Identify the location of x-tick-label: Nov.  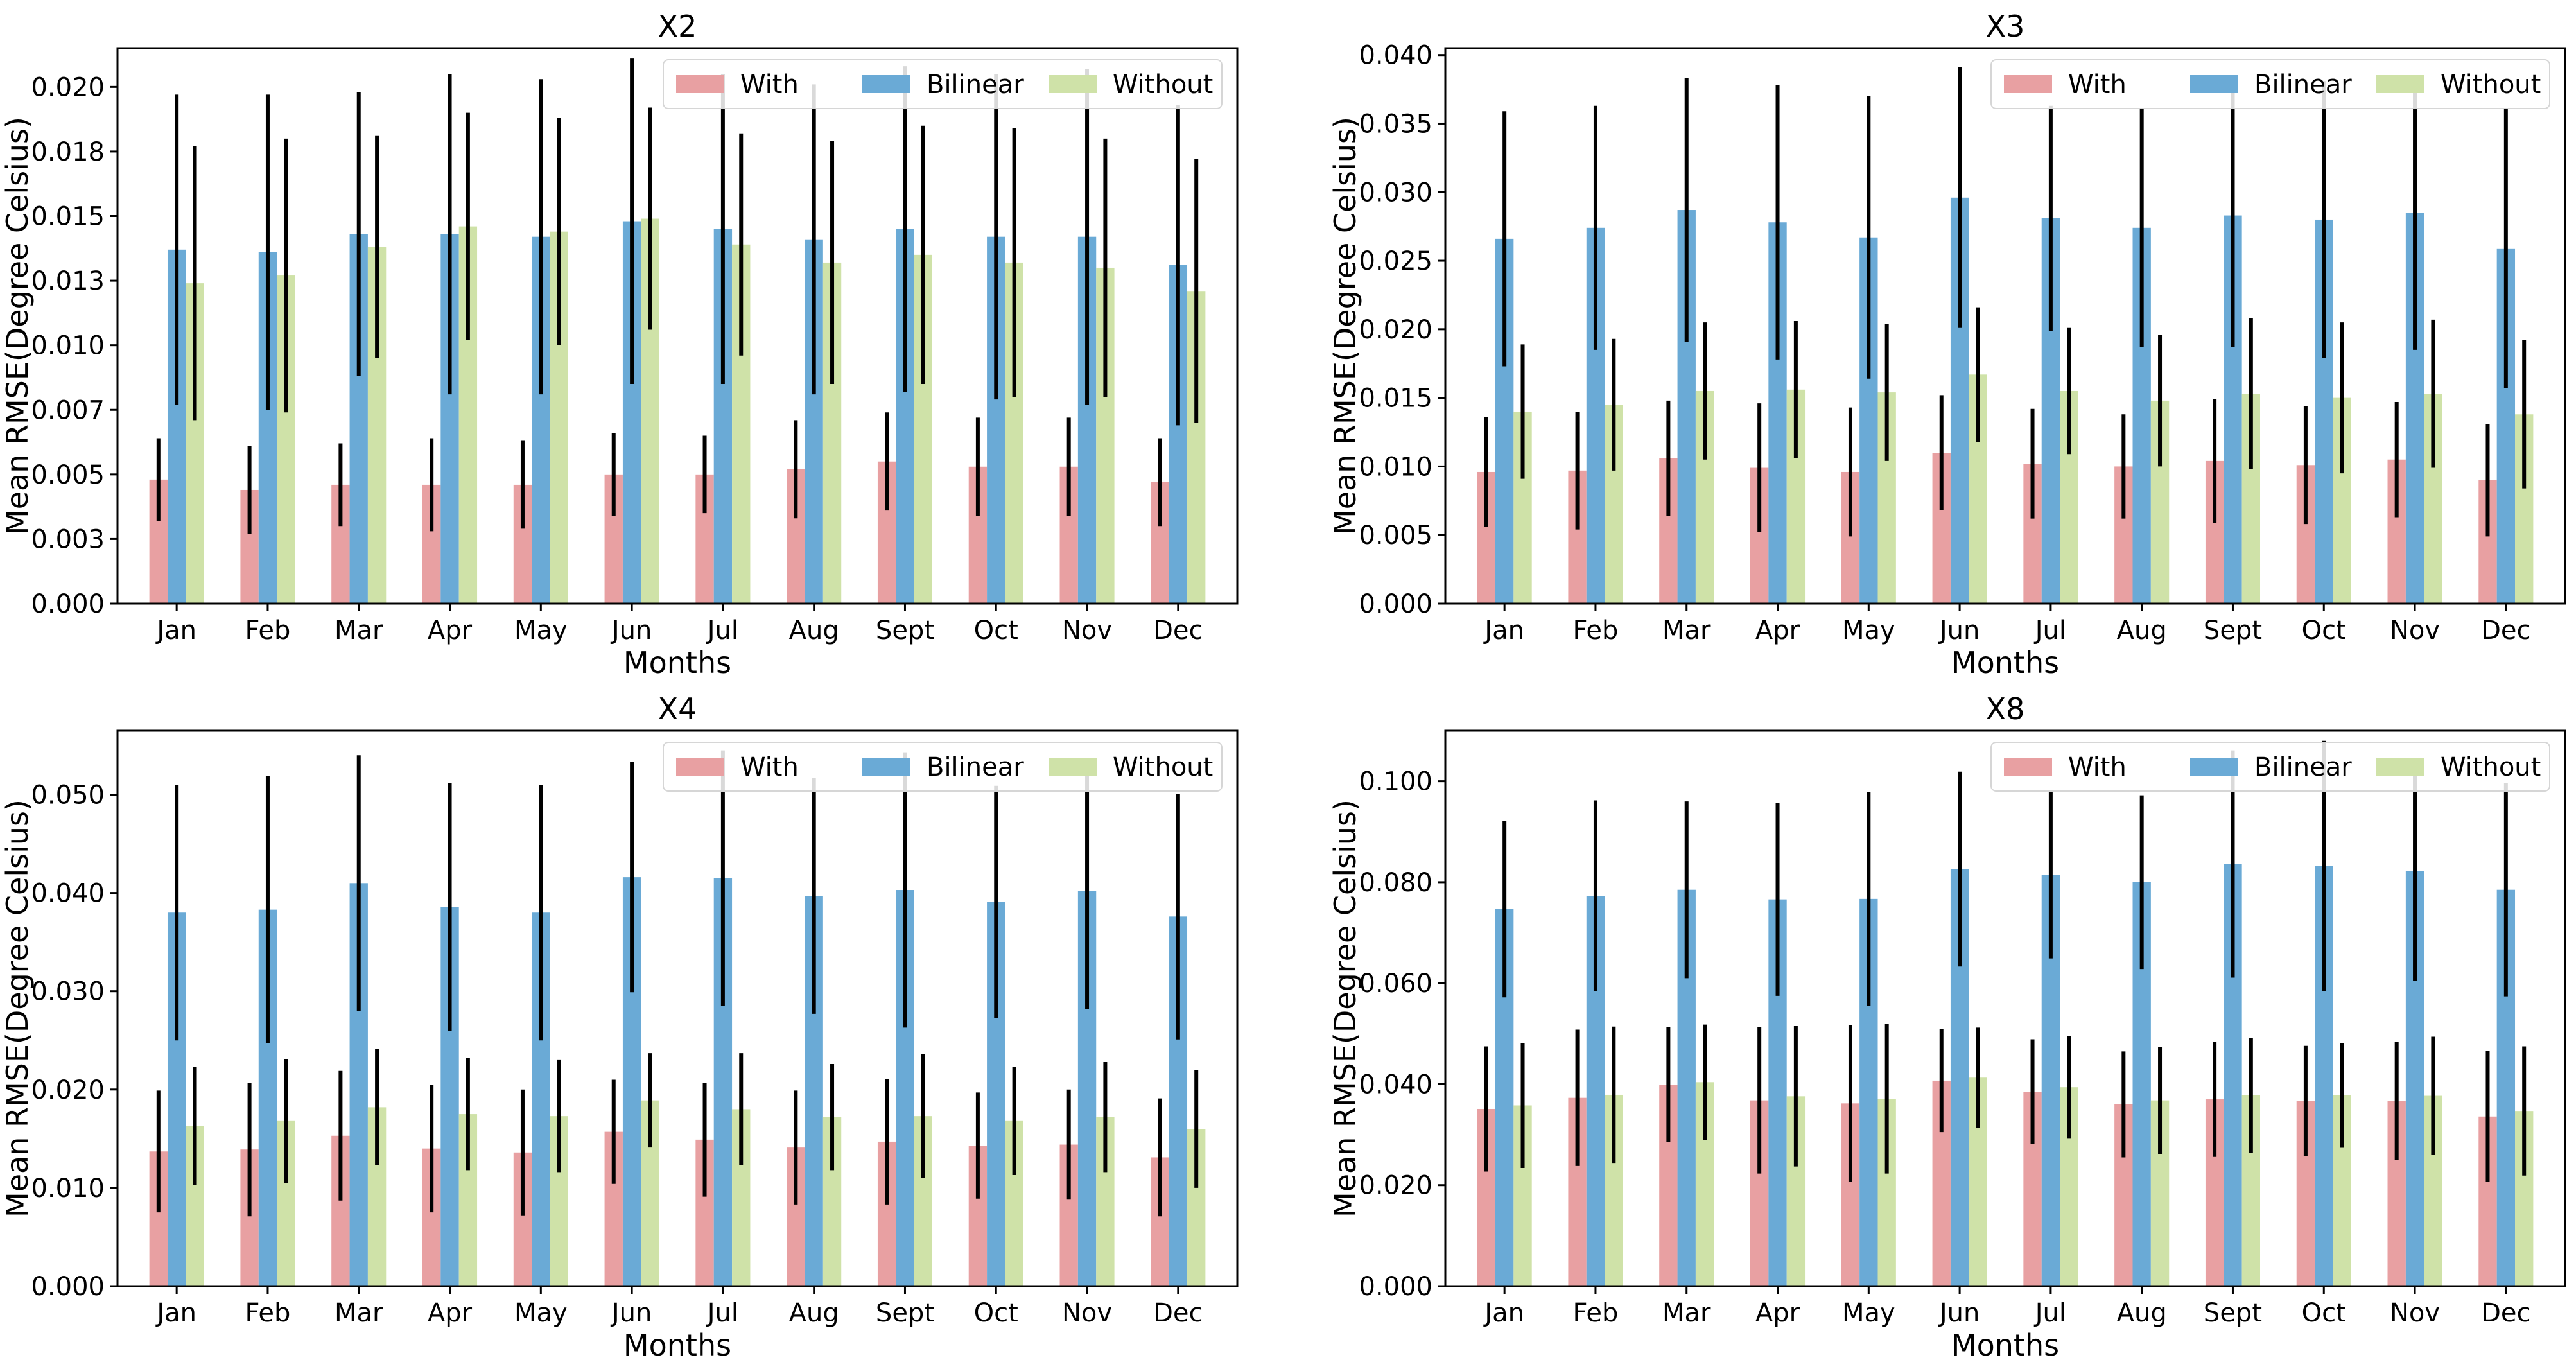
(2415, 630).